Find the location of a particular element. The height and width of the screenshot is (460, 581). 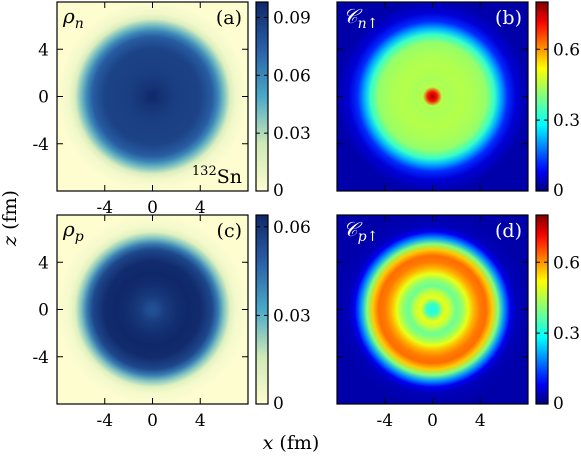

heatmap-c is located at coordinates (152, 309).